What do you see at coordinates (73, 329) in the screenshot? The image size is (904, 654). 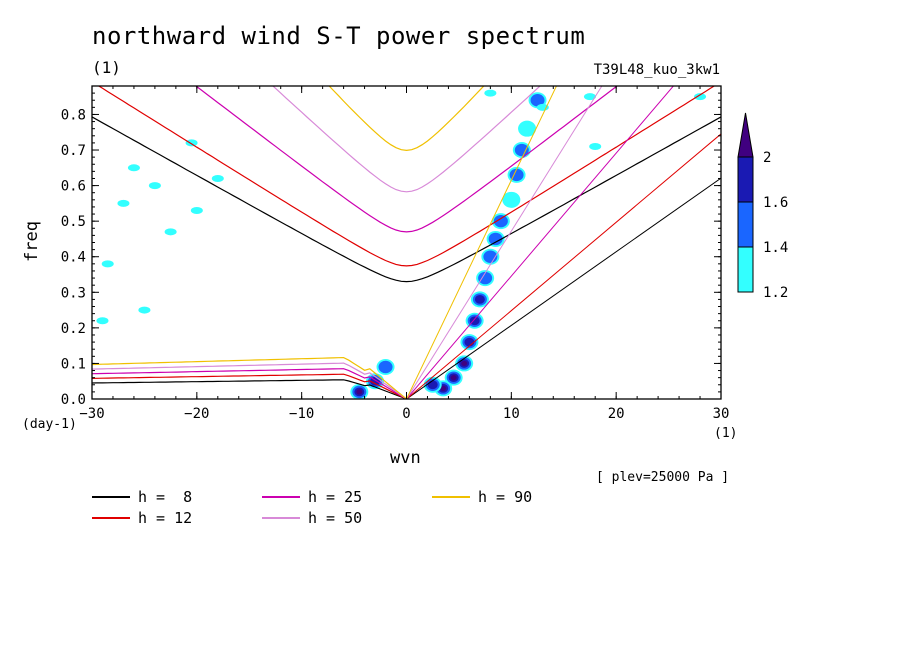 I see `y-tick-label: 0.2` at bounding box center [73, 329].